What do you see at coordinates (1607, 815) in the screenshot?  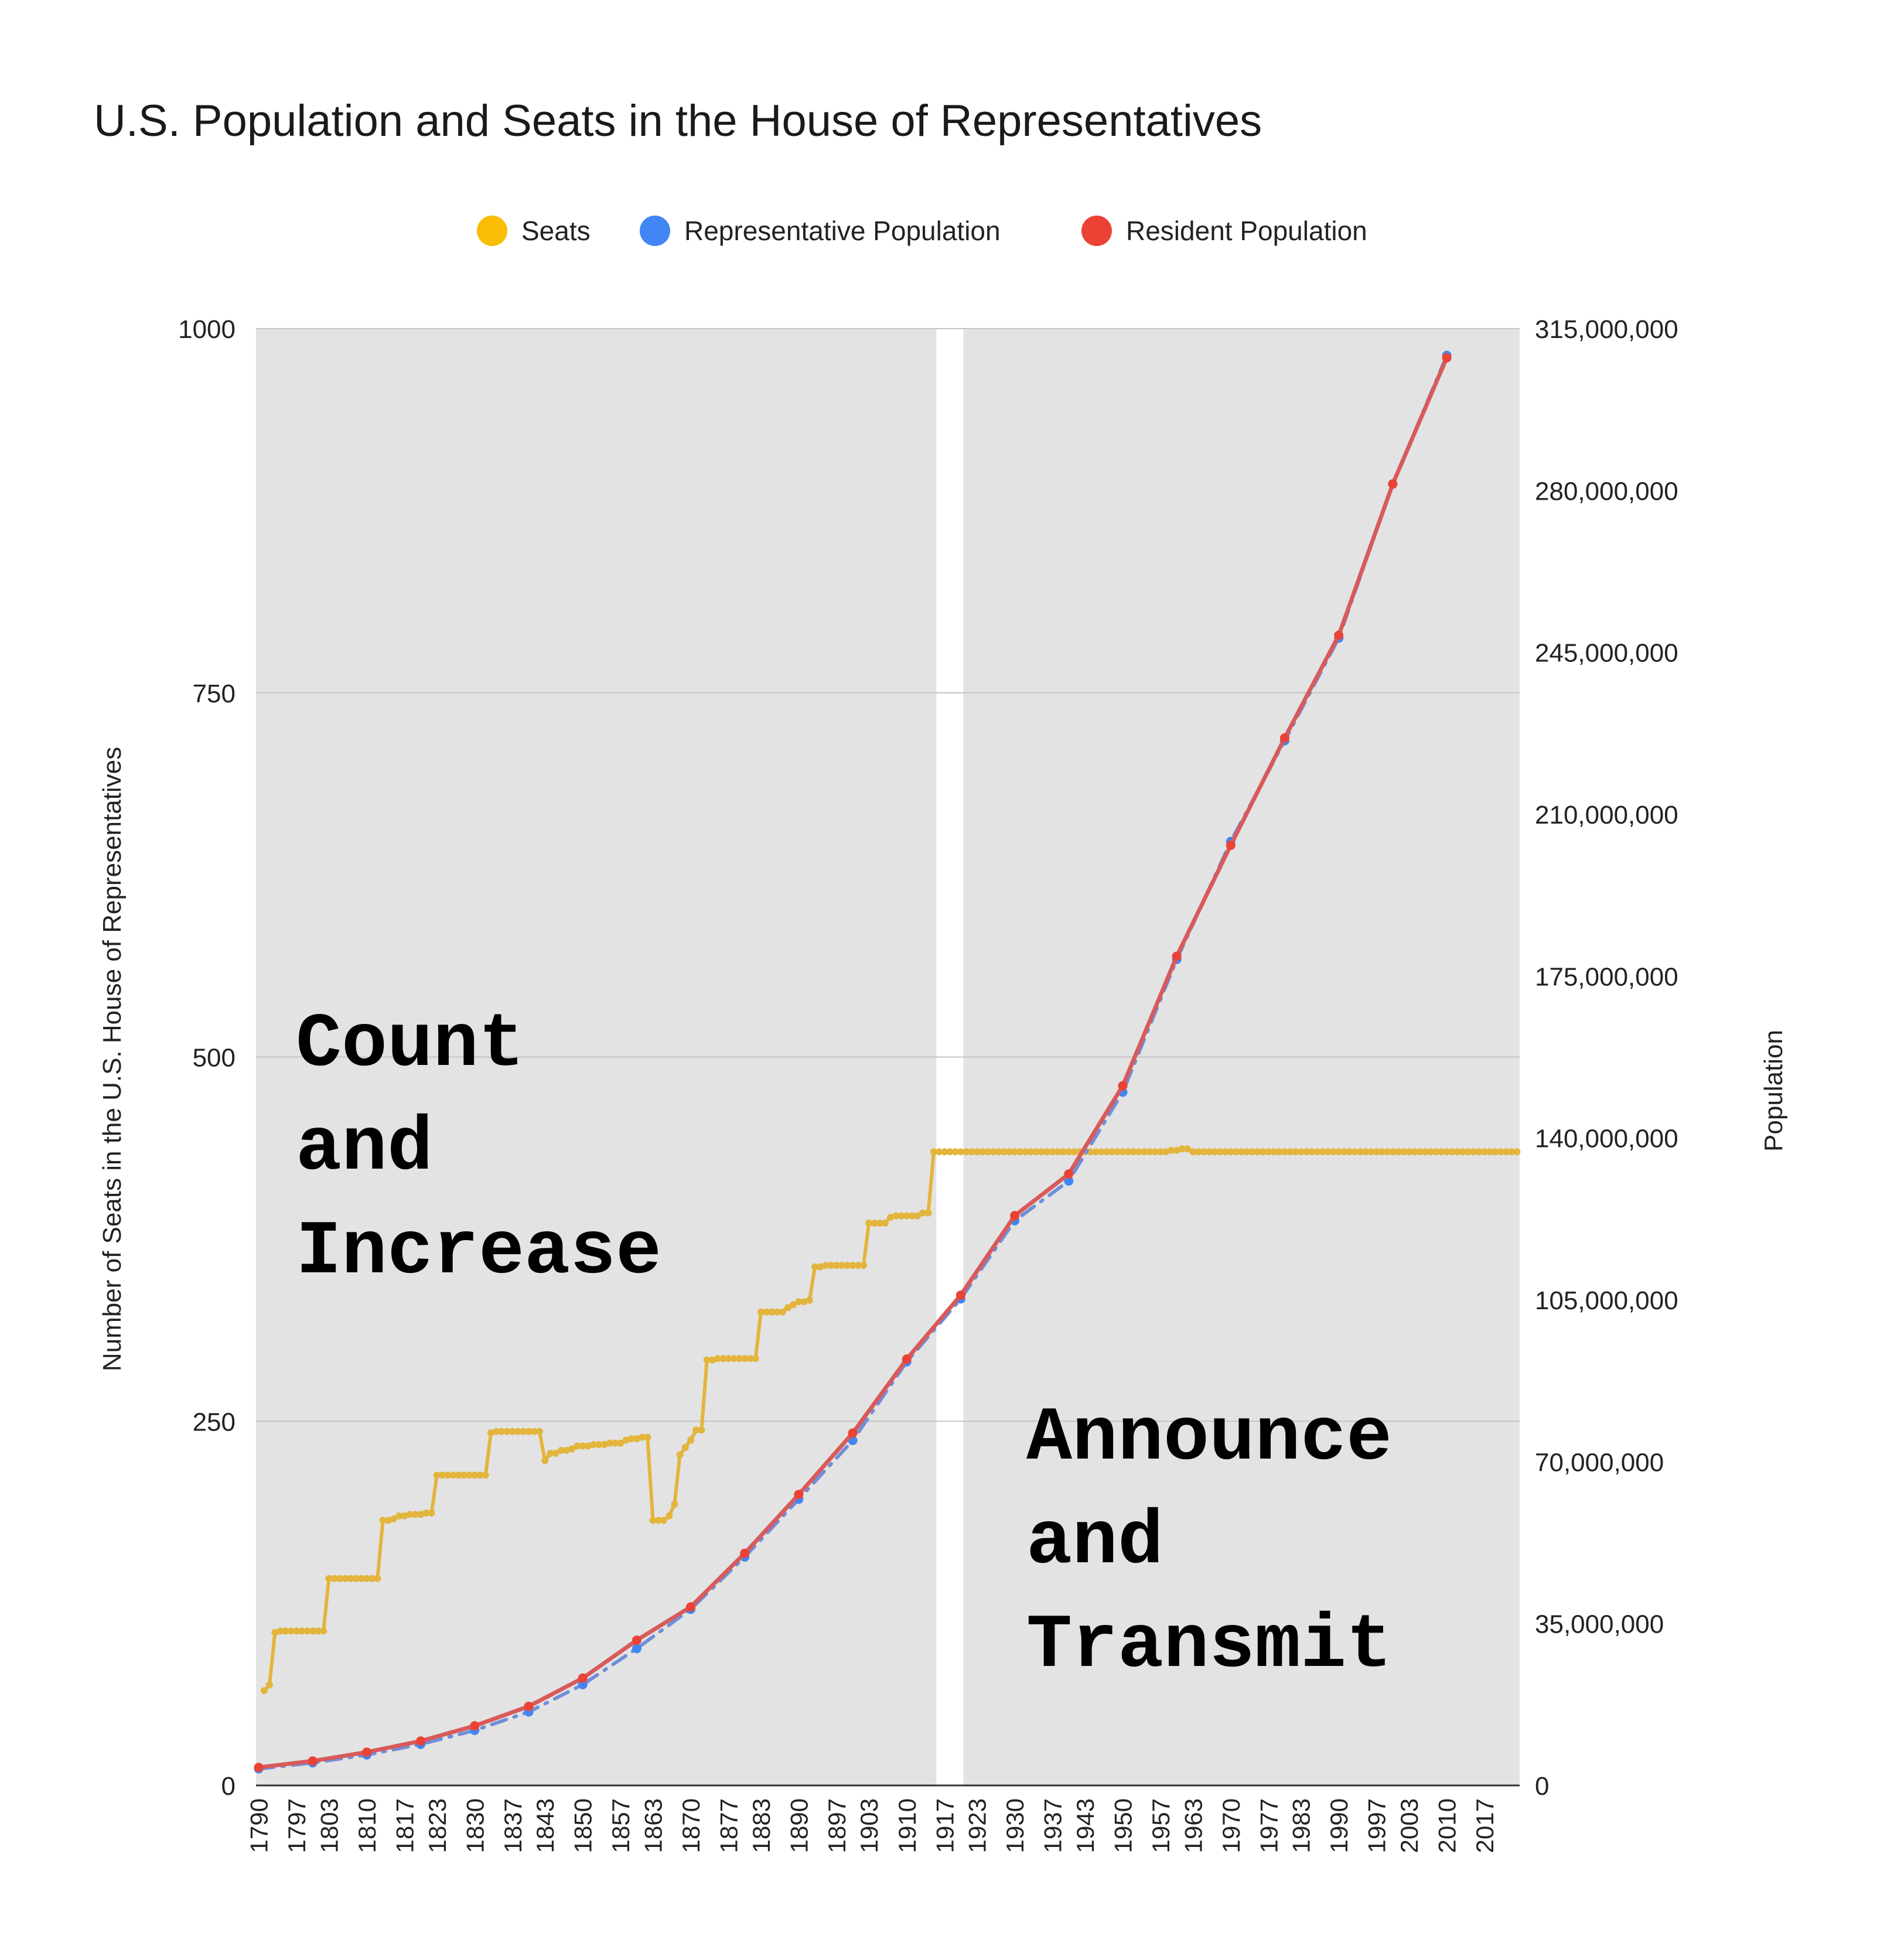 I see `y-right-tick-label: 210,000,000` at bounding box center [1607, 815].